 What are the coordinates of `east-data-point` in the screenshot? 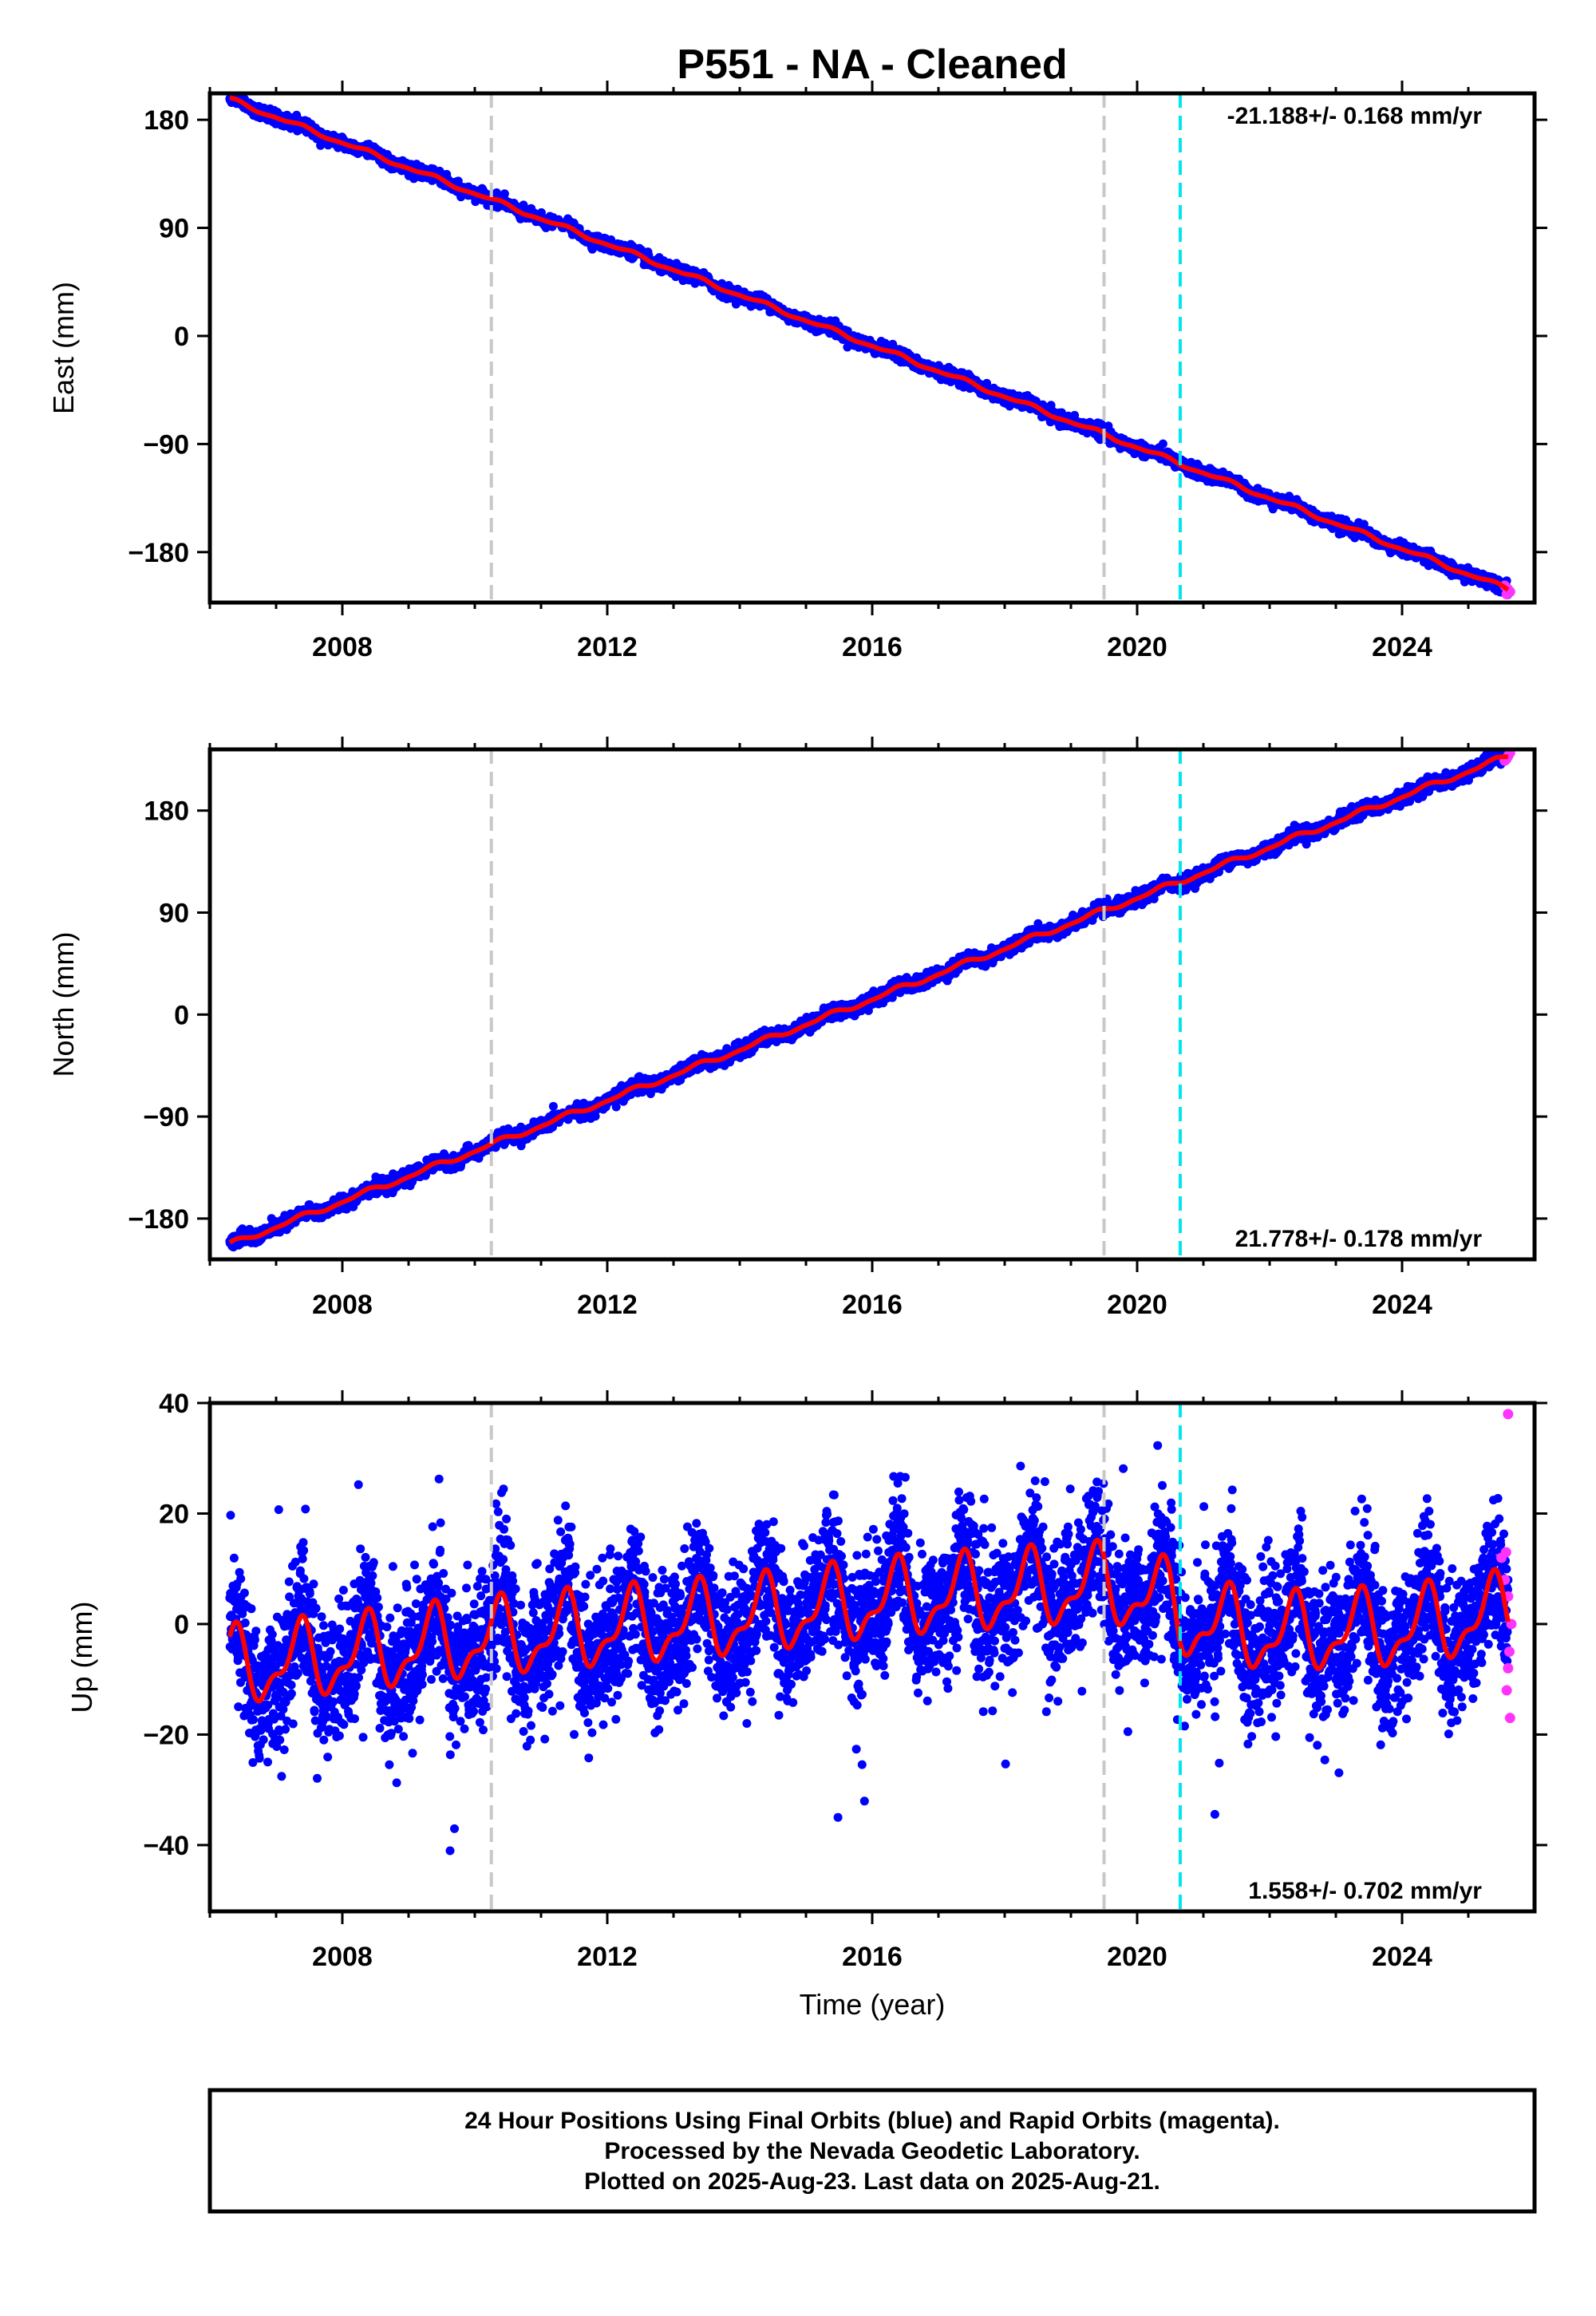 It's located at (1162, 444).